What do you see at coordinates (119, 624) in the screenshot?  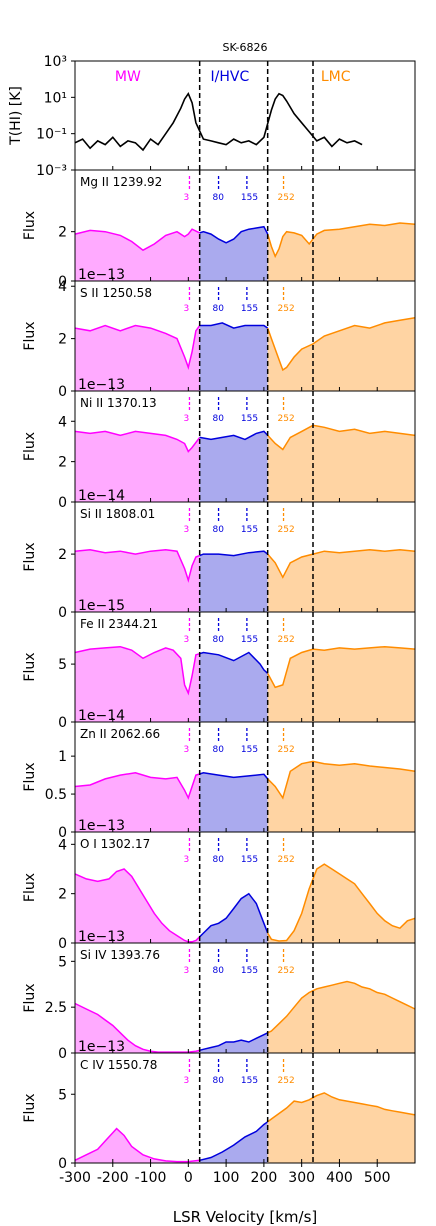 I see `line-name: Fe II 2344.21` at bounding box center [119, 624].